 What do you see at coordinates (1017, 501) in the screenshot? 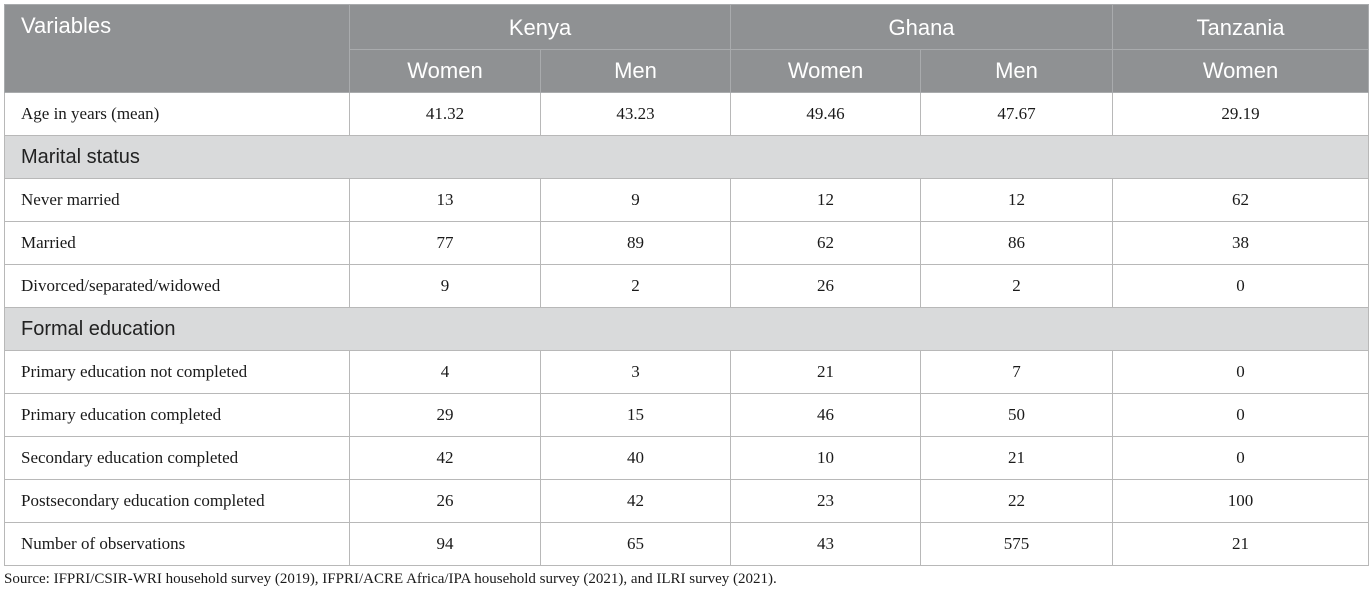
I see `cell-value: 22` at bounding box center [1017, 501].